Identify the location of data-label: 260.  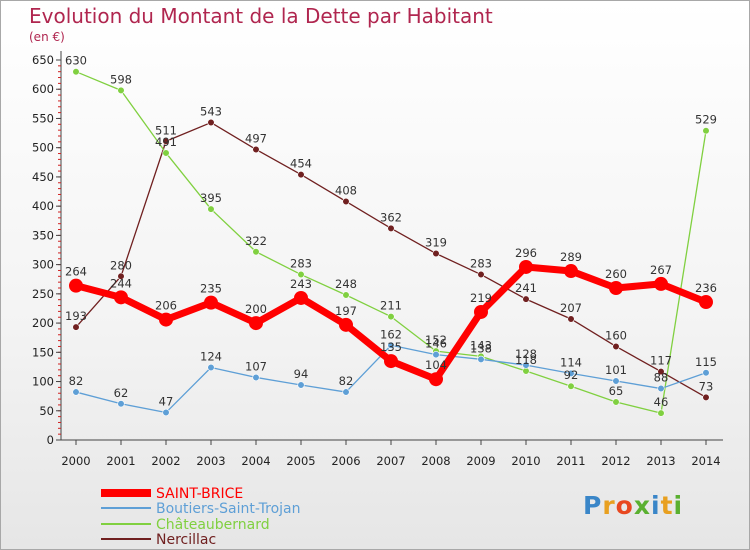
(616, 274).